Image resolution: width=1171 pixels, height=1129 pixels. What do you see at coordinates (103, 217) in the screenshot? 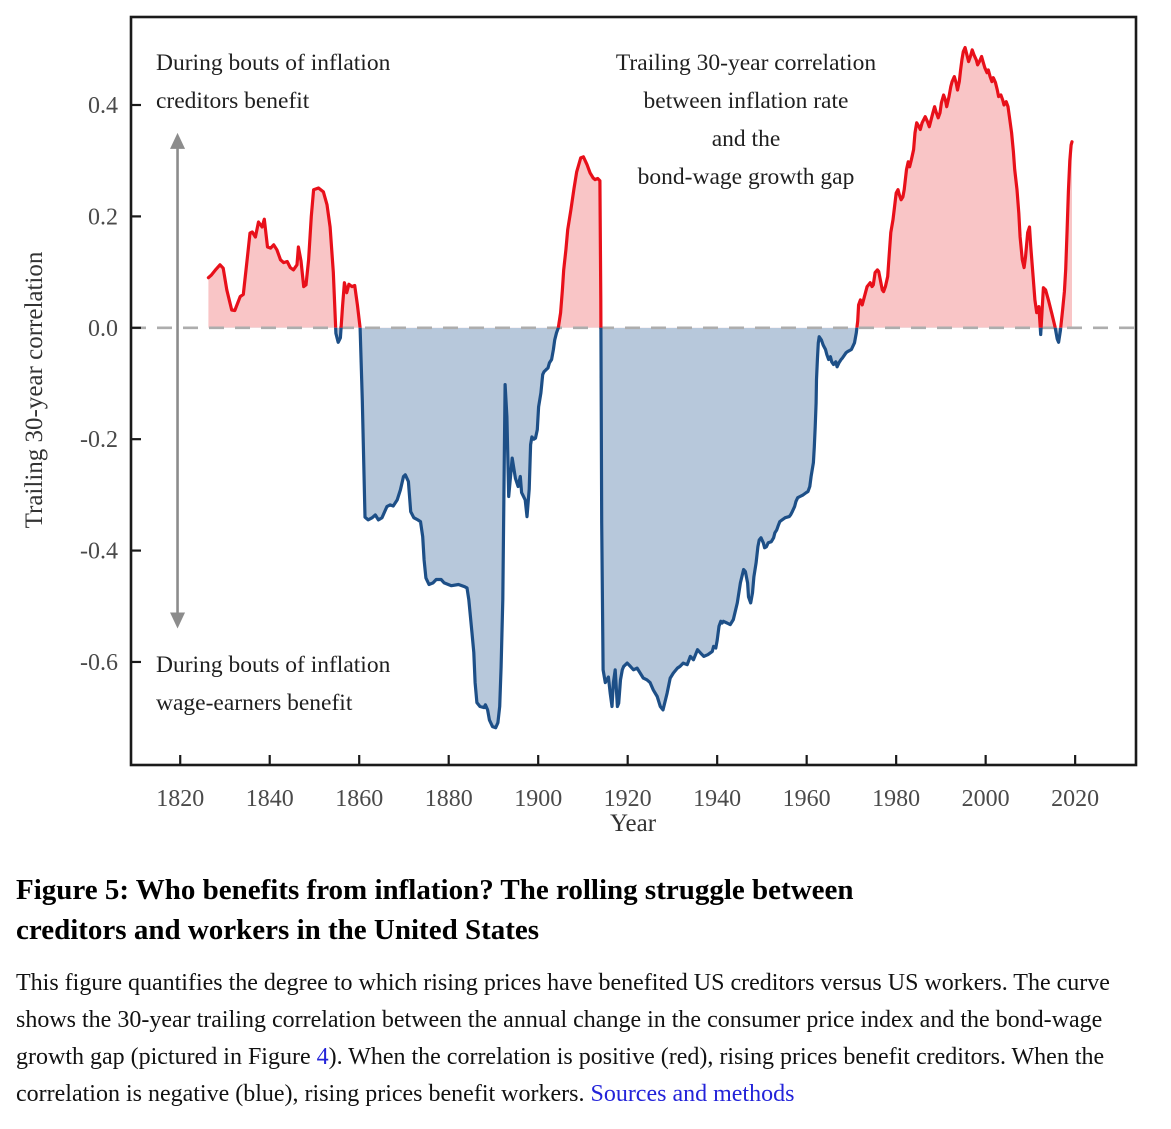
I see `y-tick-label: 0.2` at bounding box center [103, 217].